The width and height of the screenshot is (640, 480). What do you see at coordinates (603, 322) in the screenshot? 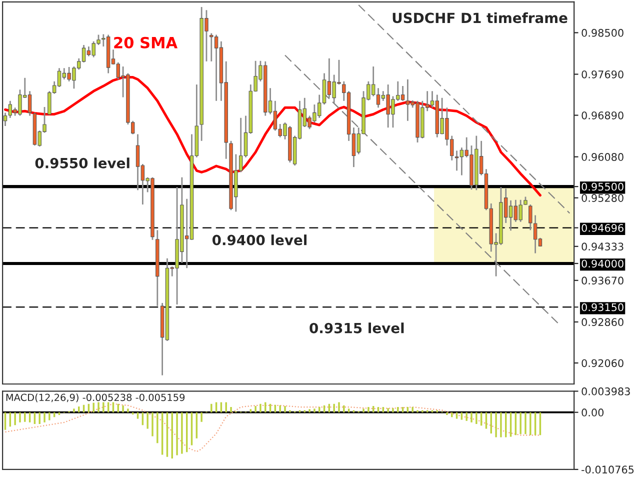
I see `y-tick-label: 0.92860` at bounding box center [603, 322].